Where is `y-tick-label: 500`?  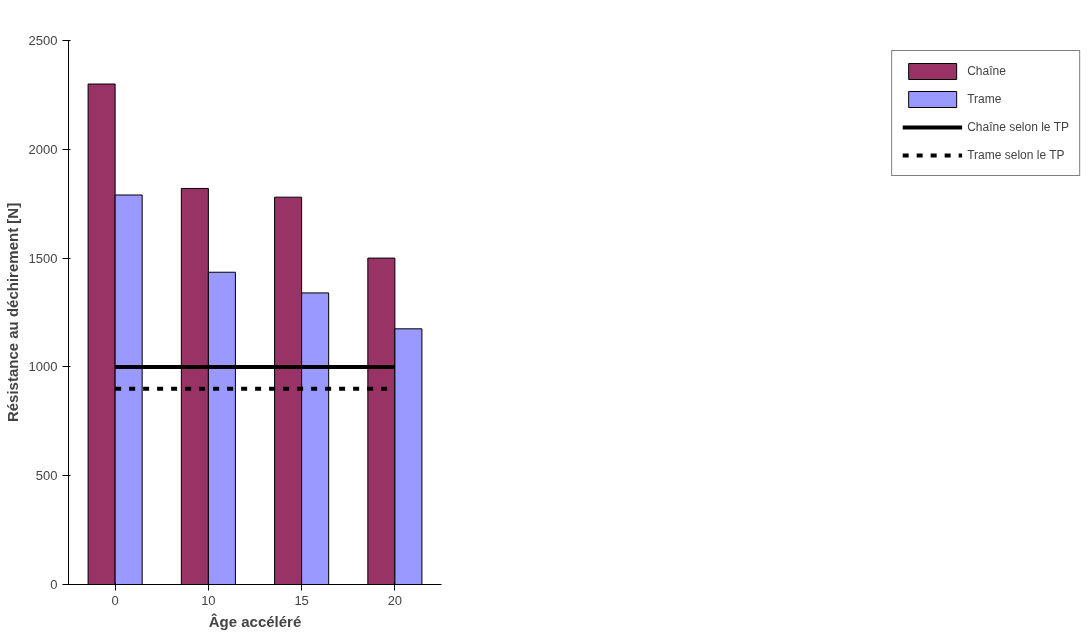
y-tick-label: 500 is located at coordinates (46, 476).